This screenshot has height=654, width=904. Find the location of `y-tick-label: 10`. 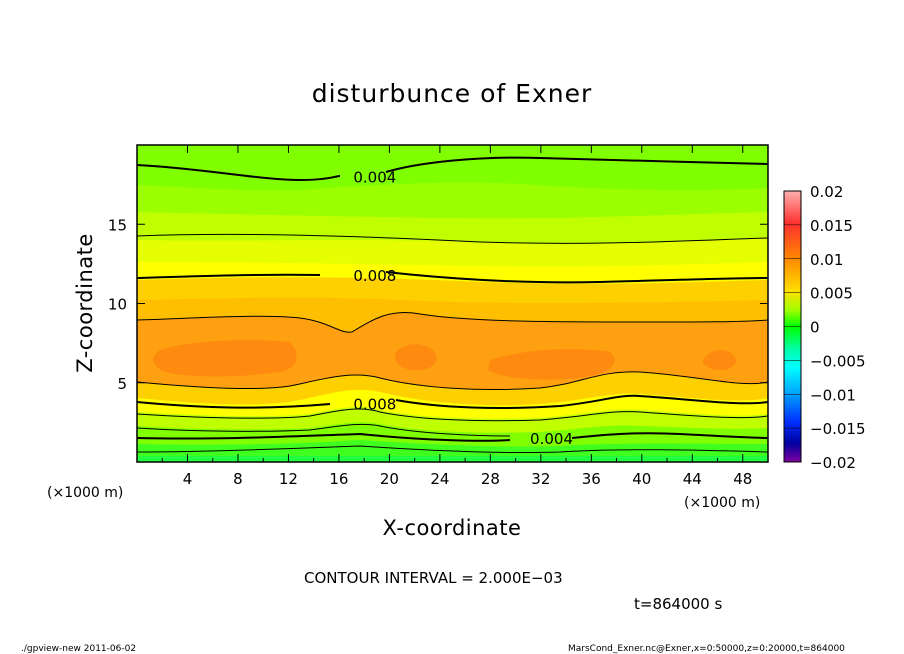

y-tick-label: 10 is located at coordinates (117, 305).